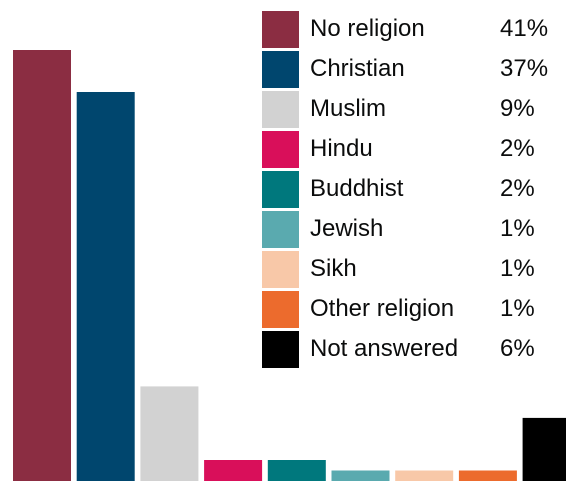  I want to click on legend-label: Other religion, so click(382, 308).